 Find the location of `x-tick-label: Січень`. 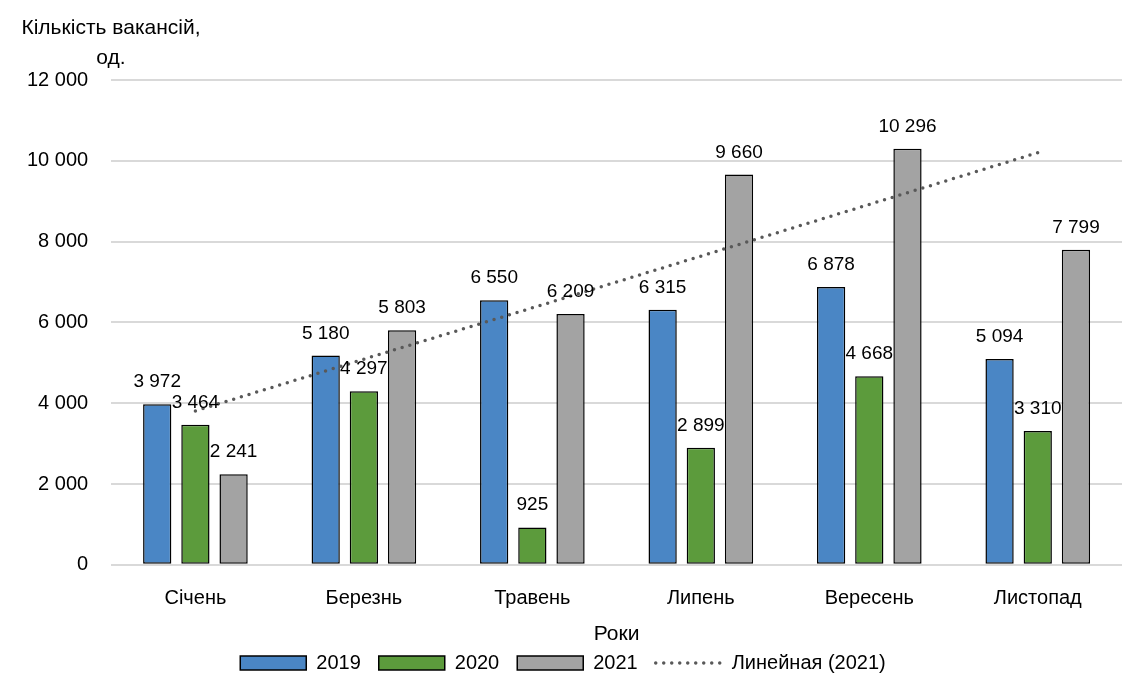

x-tick-label: Січень is located at coordinates (195, 597).